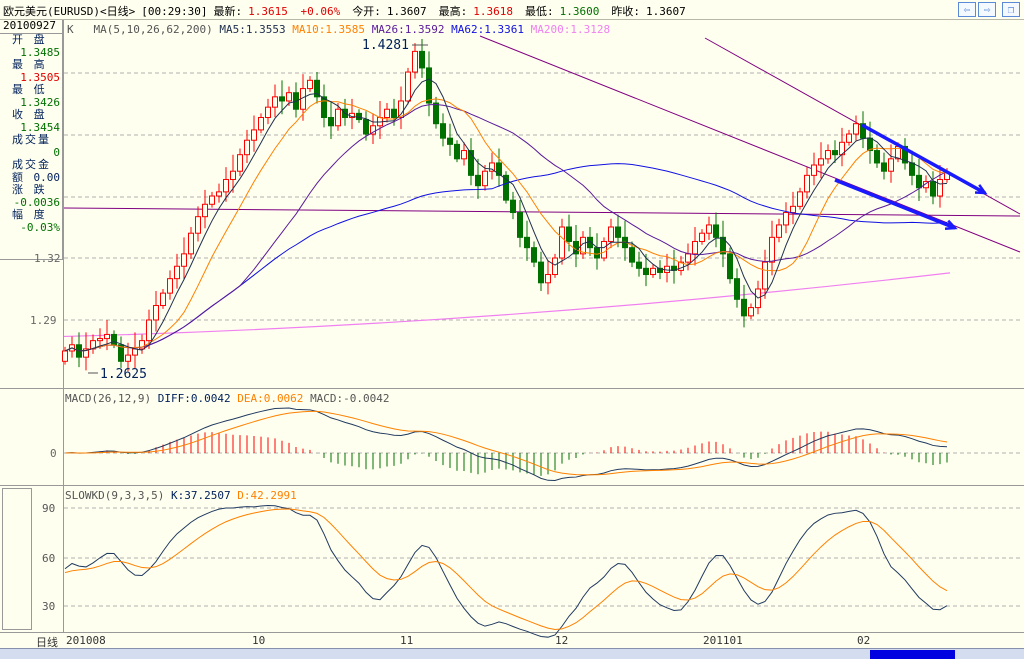 The height and width of the screenshot is (659, 1024). I want to click on macd-zero-label: 0, so click(53, 453).